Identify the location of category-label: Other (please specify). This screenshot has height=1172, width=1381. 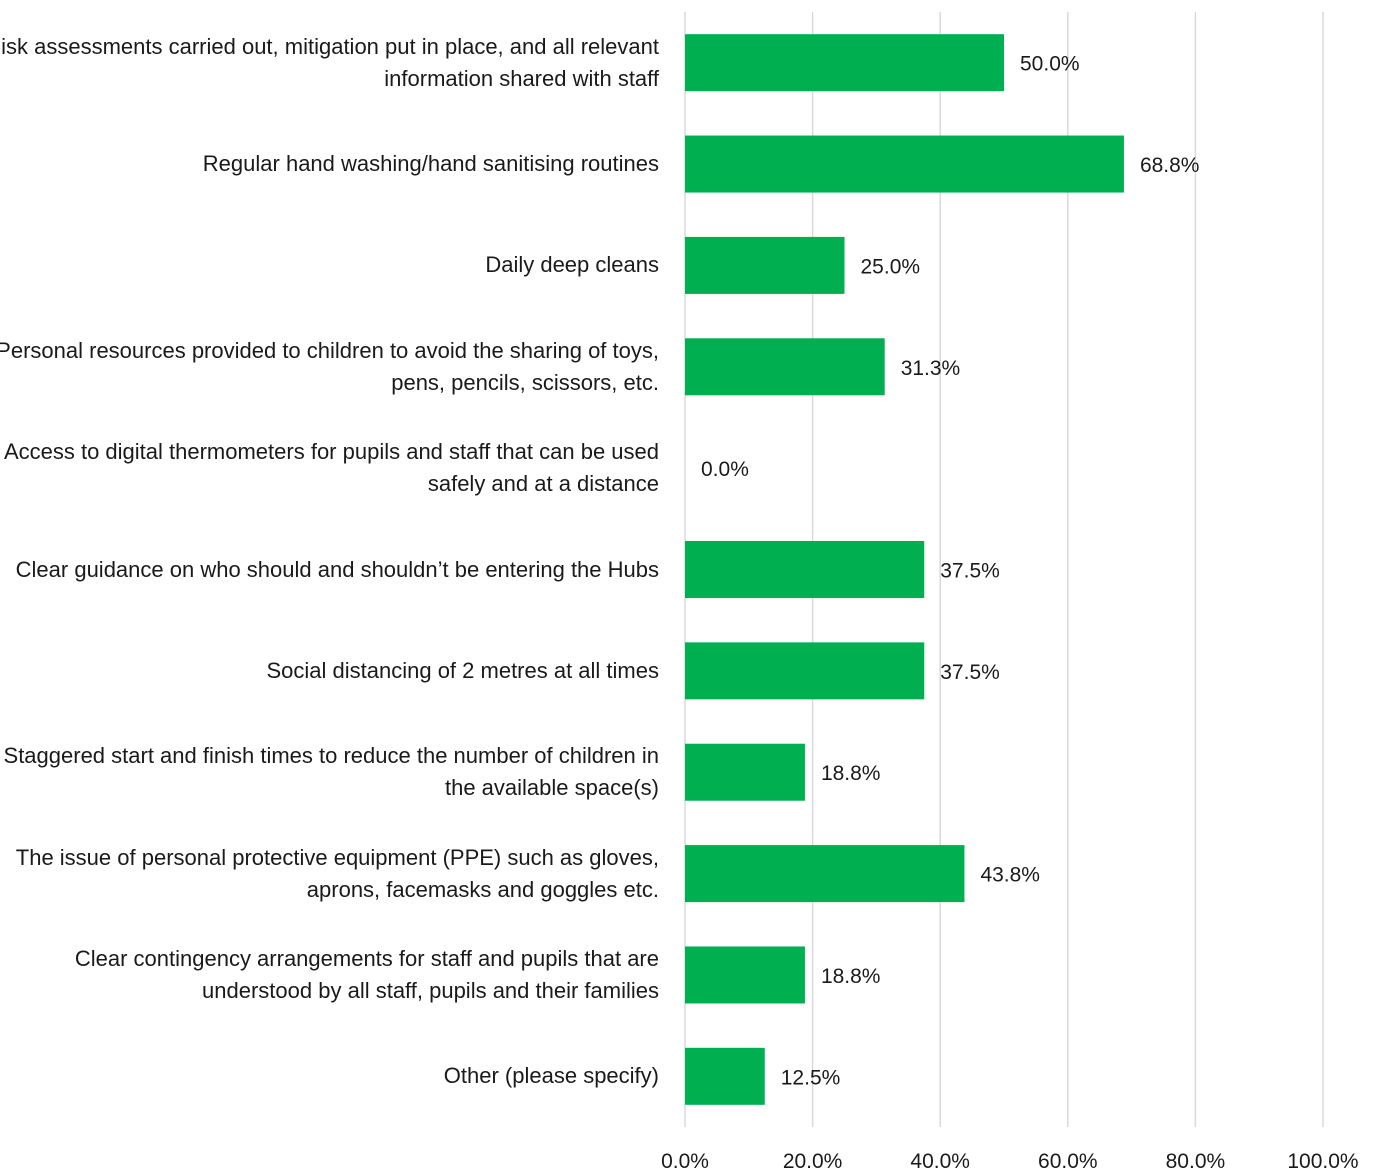
(551, 1076).